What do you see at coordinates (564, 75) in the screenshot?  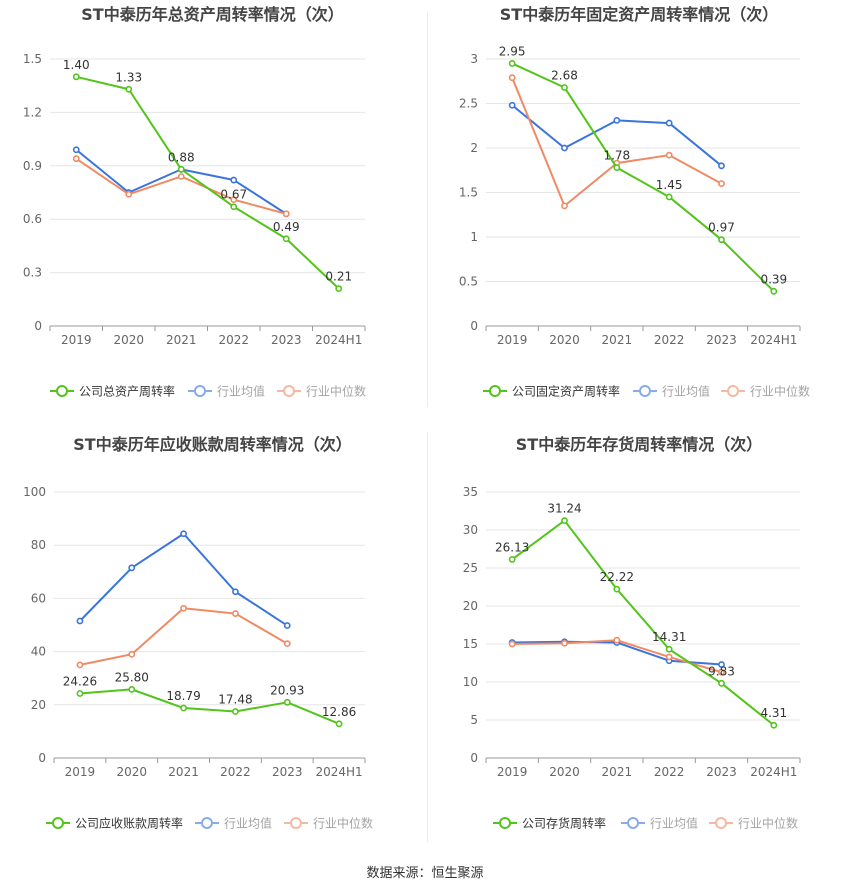 I see `data-label: 2.68` at bounding box center [564, 75].